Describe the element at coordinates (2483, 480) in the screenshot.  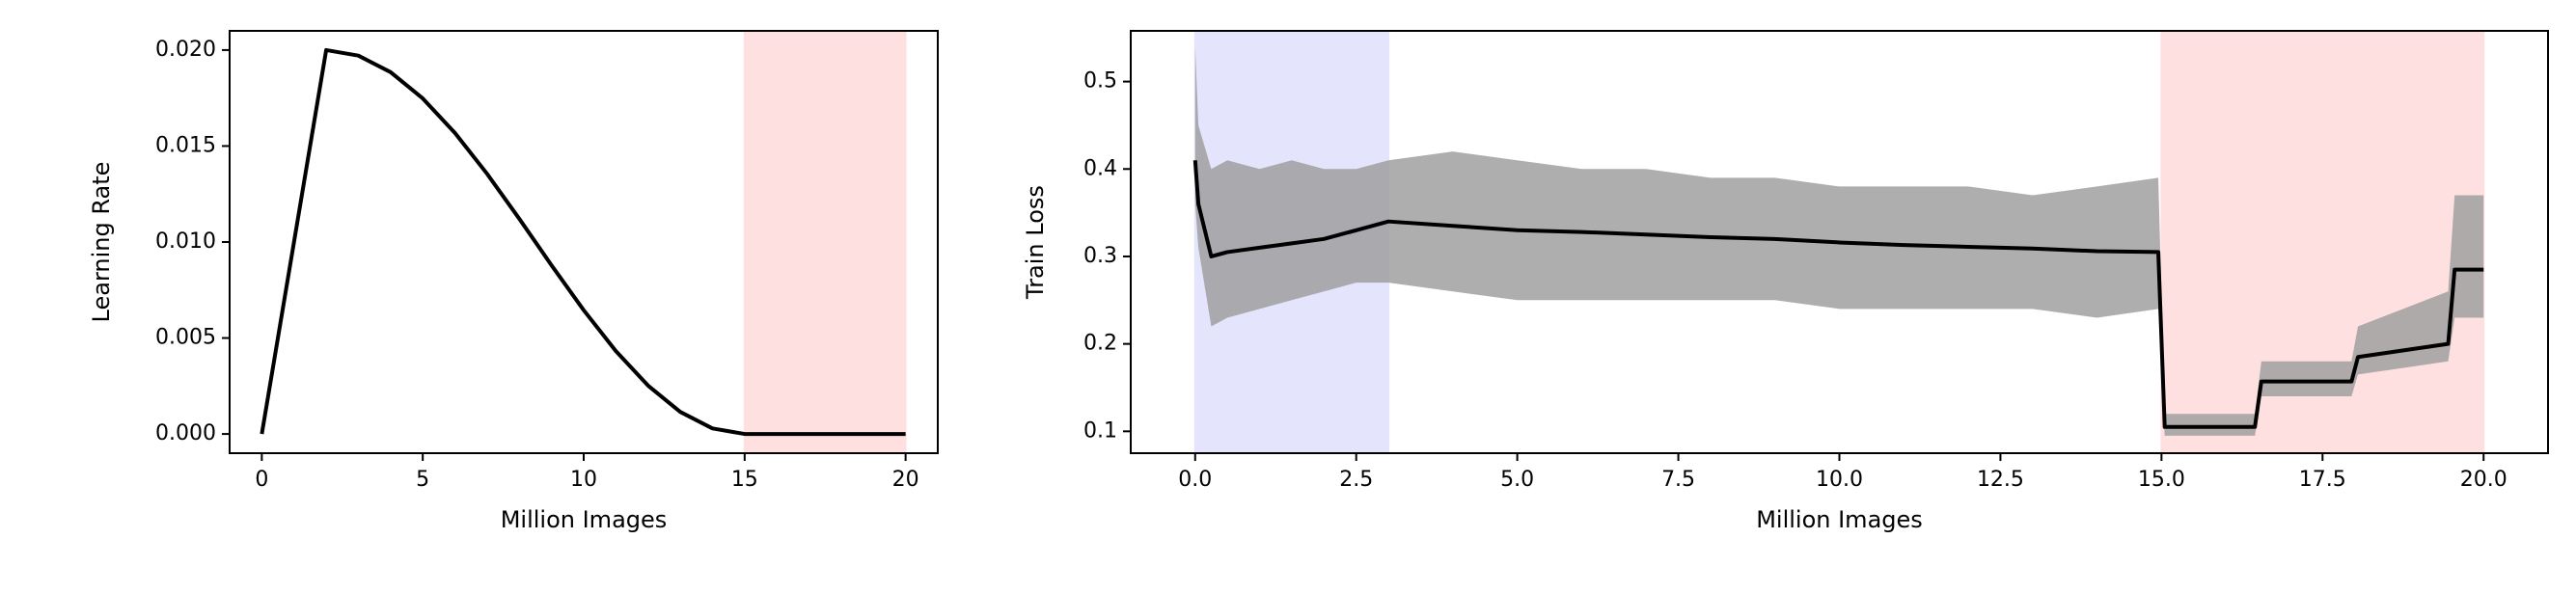
I see `x-tick-label: 20.0` at that location.